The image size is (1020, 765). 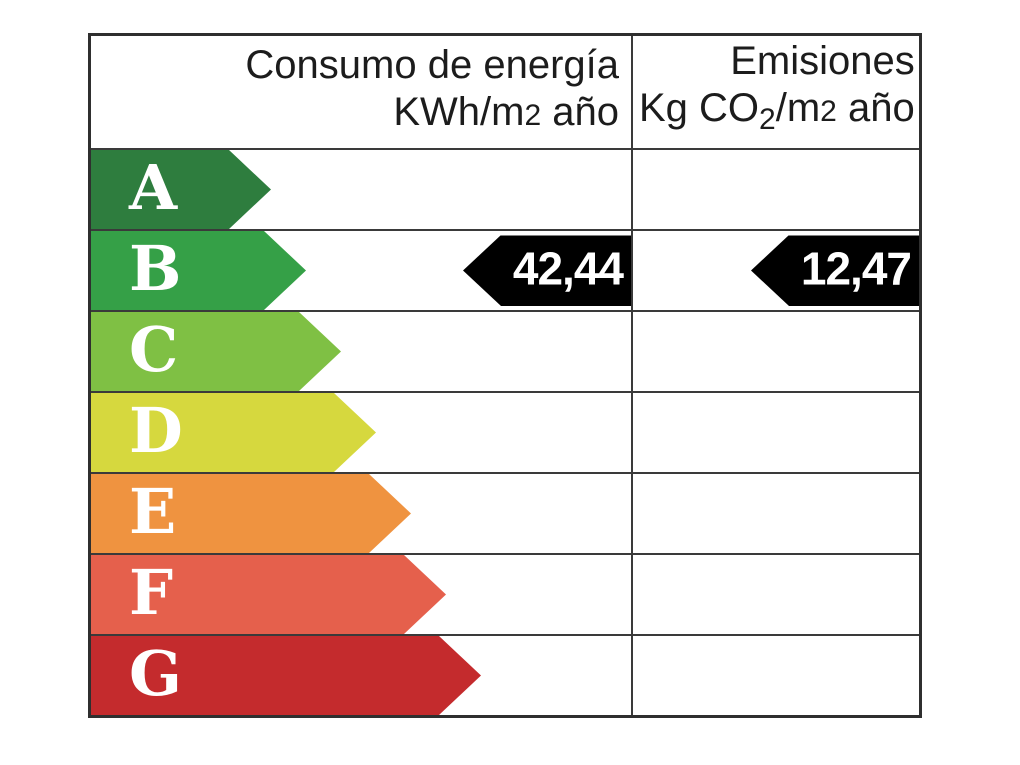 I want to click on grade-bar-a: A, so click(x=181, y=189).